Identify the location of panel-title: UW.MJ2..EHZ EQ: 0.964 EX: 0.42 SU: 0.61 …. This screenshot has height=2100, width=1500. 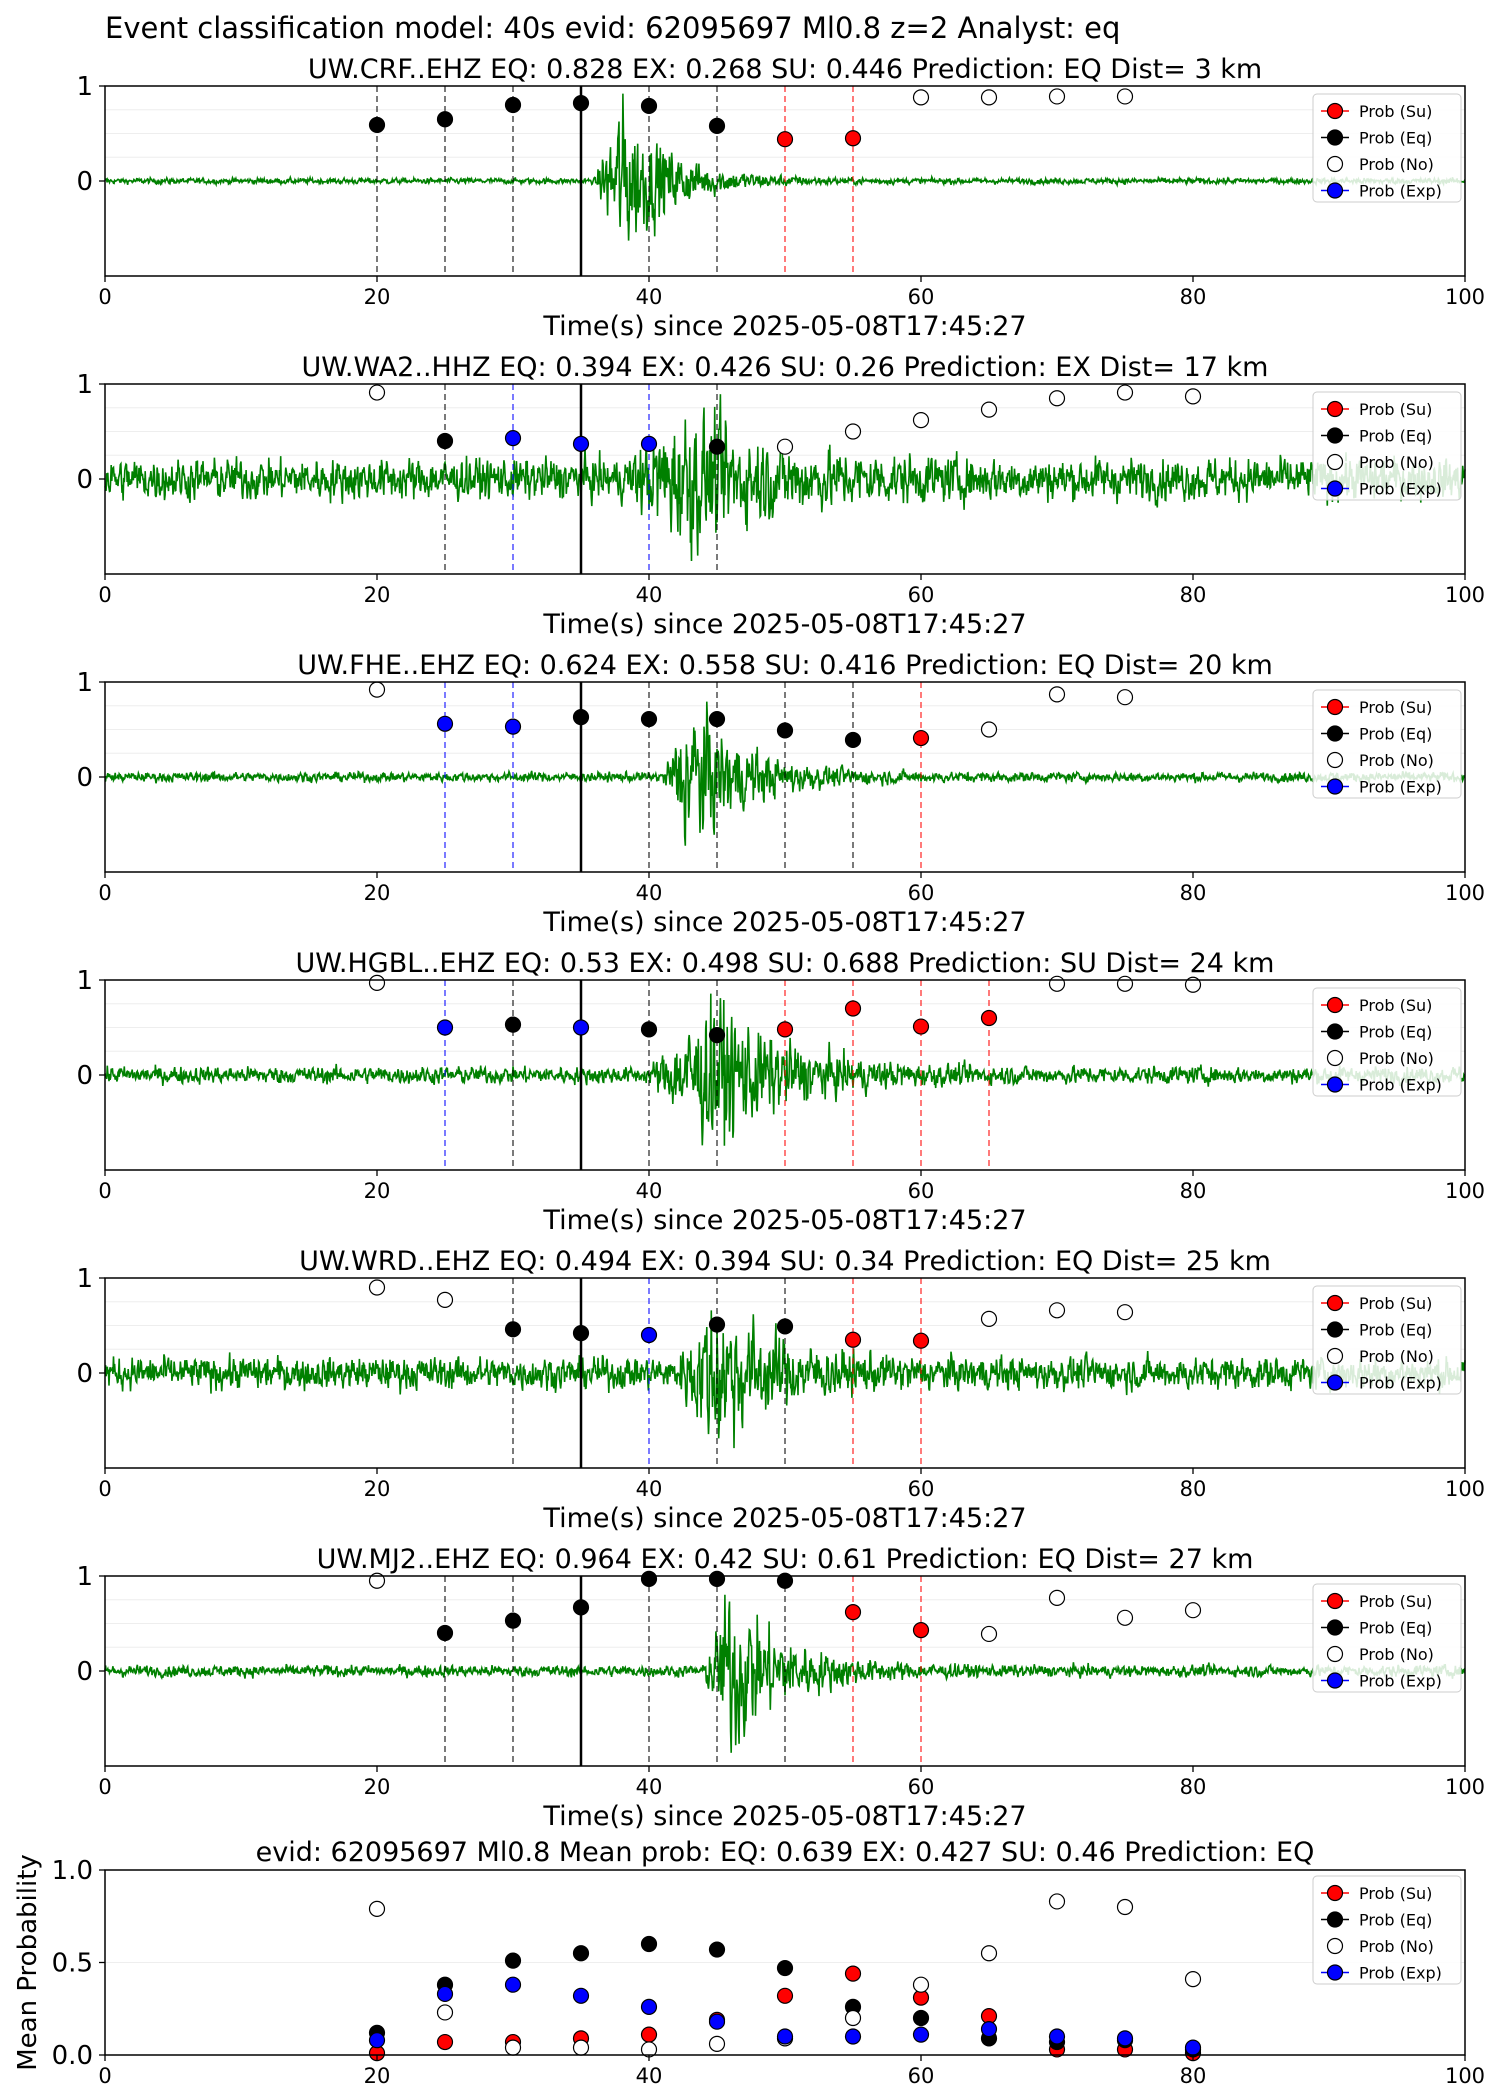
(785, 1559).